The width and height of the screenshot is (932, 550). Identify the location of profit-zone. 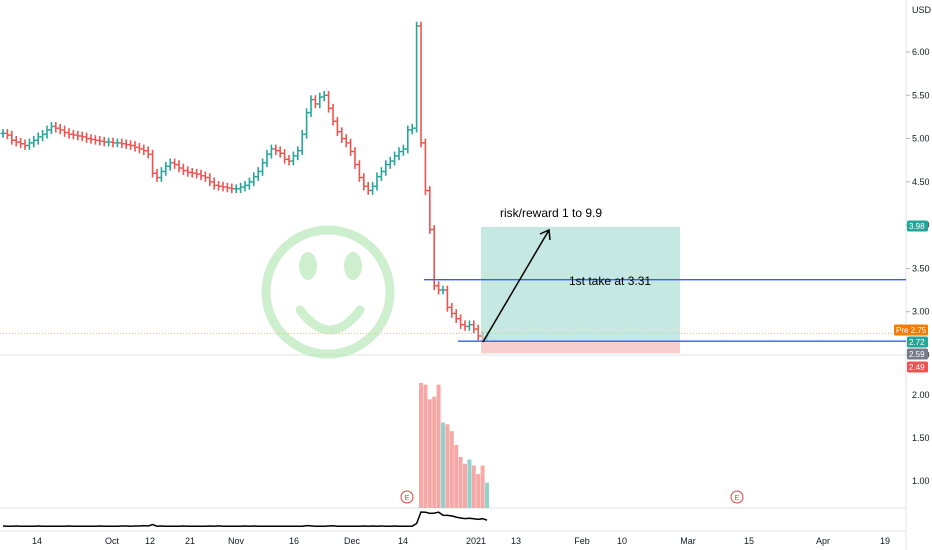
(580, 284).